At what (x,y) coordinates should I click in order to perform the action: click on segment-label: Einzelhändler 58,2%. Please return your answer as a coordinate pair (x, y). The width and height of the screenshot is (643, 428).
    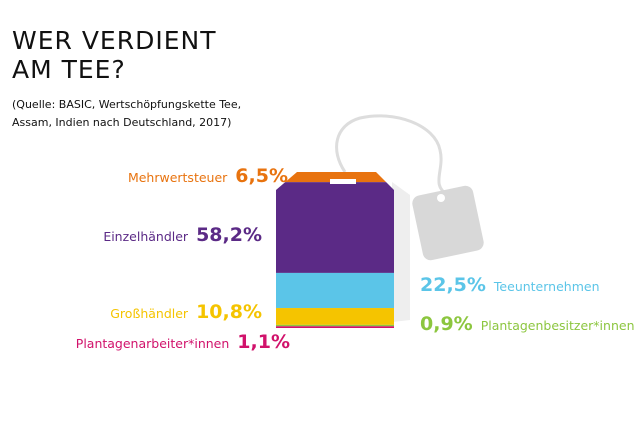
    Looking at the image, I should click on (182, 235).